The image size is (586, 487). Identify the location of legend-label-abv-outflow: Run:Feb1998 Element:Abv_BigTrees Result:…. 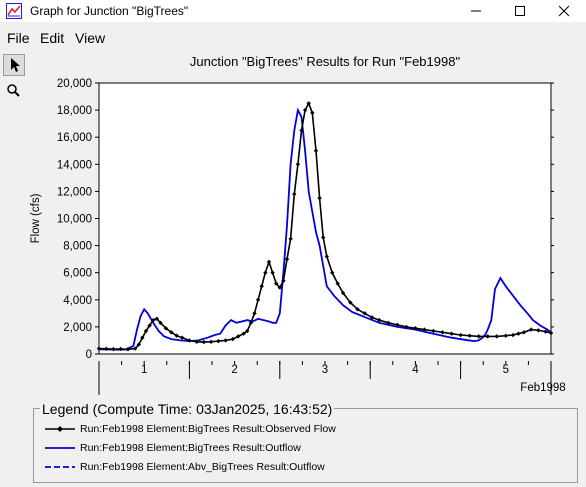
(202, 467).